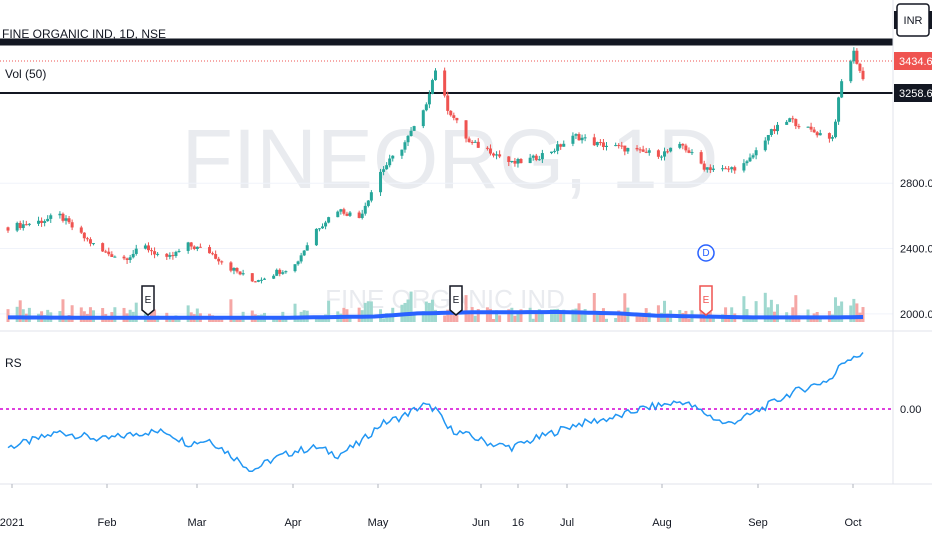 The image size is (932, 550). I want to click on price-axis: 2000.00 2400.00 2800.00, so click(916, 249).